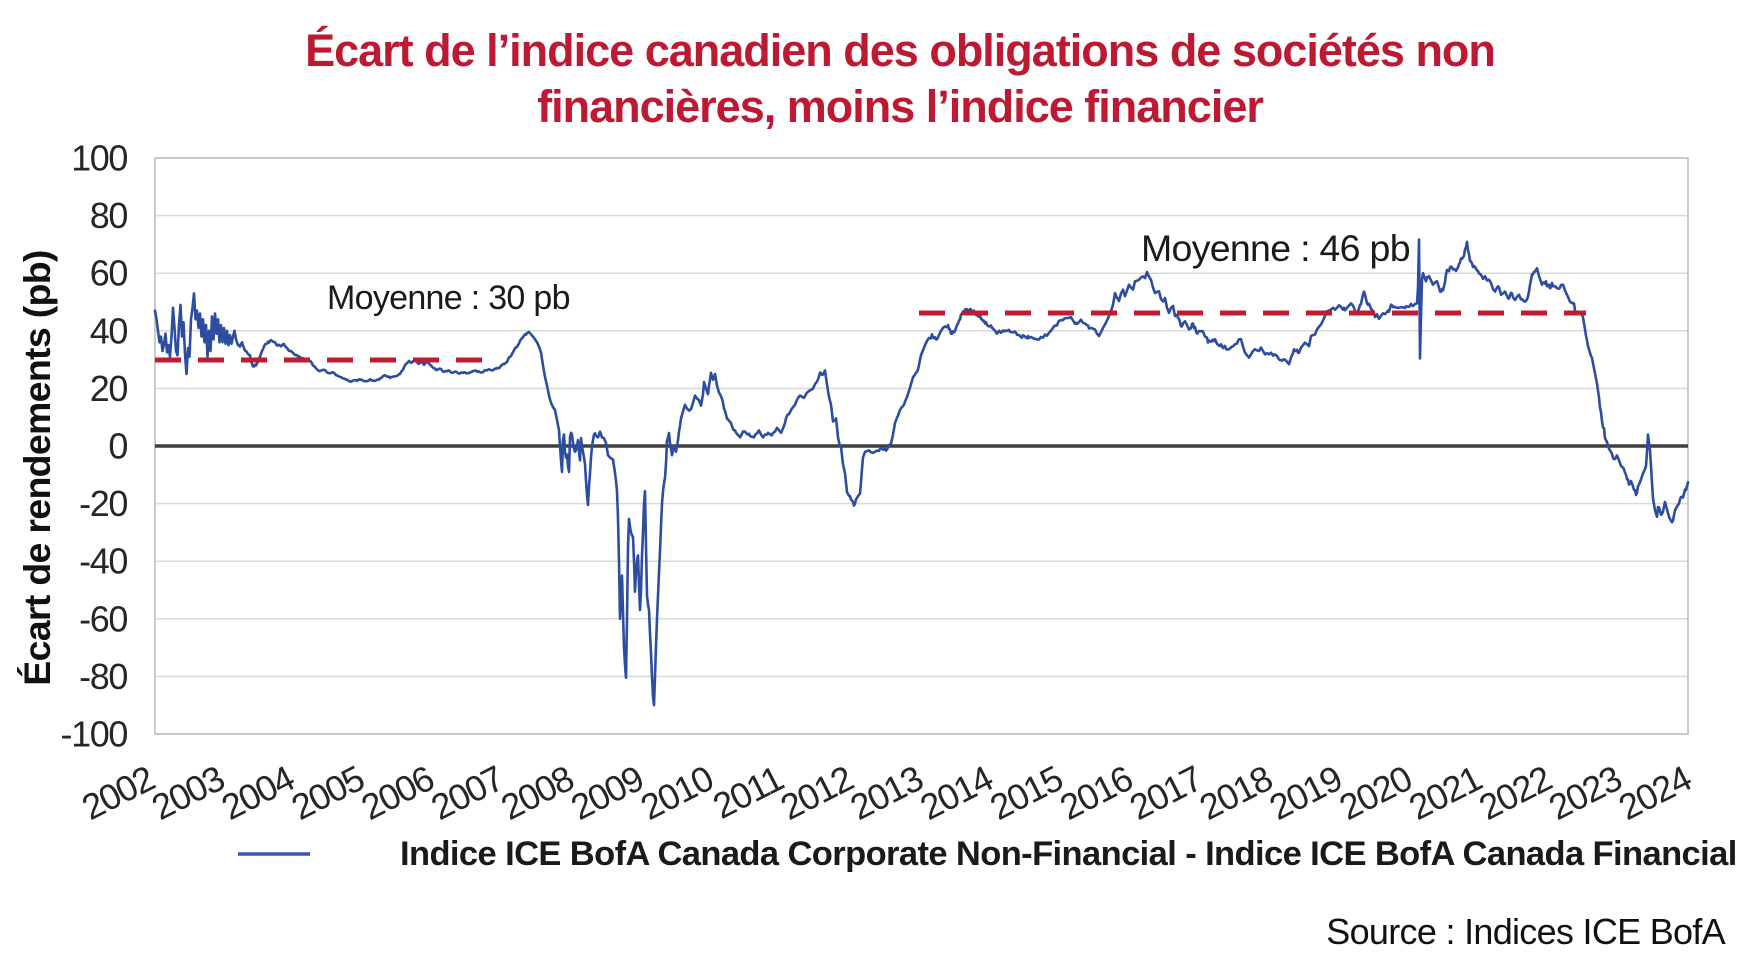 The width and height of the screenshot is (1758, 971). What do you see at coordinates (103, 618) in the screenshot?
I see `svg-text: -60` at bounding box center [103, 618].